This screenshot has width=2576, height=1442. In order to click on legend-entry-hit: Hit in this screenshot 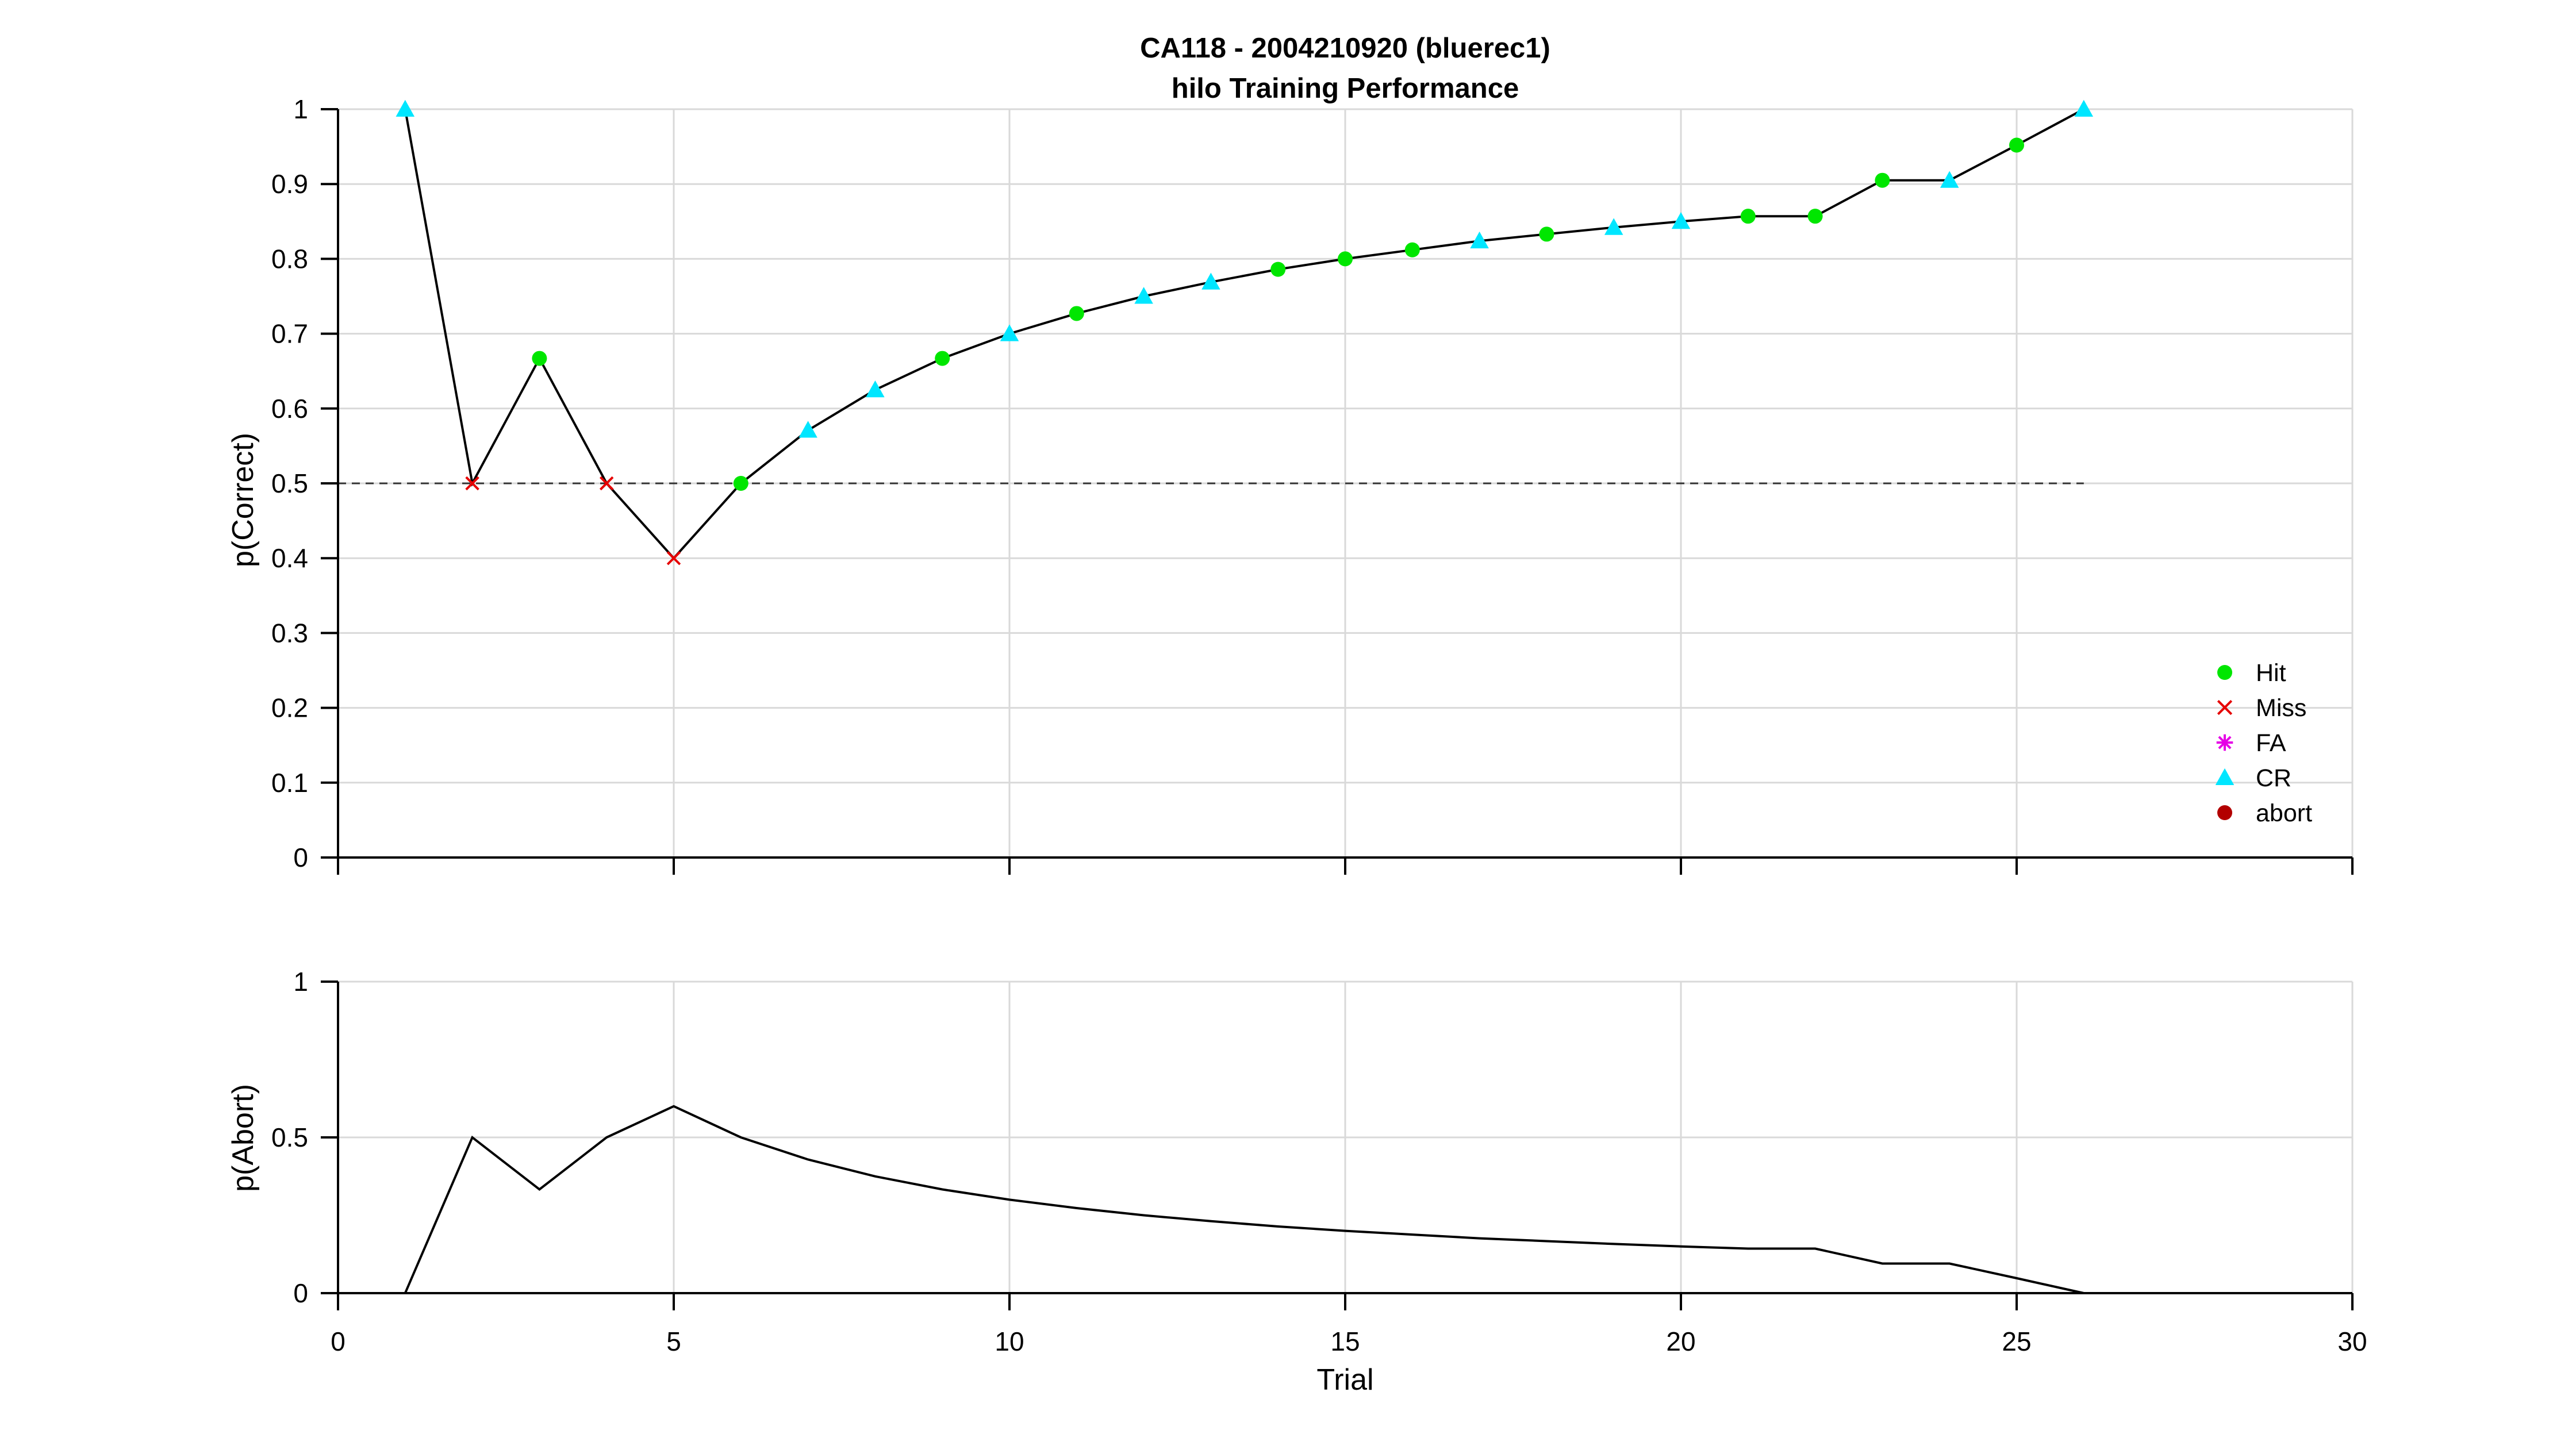, I will do `click(2251, 673)`.